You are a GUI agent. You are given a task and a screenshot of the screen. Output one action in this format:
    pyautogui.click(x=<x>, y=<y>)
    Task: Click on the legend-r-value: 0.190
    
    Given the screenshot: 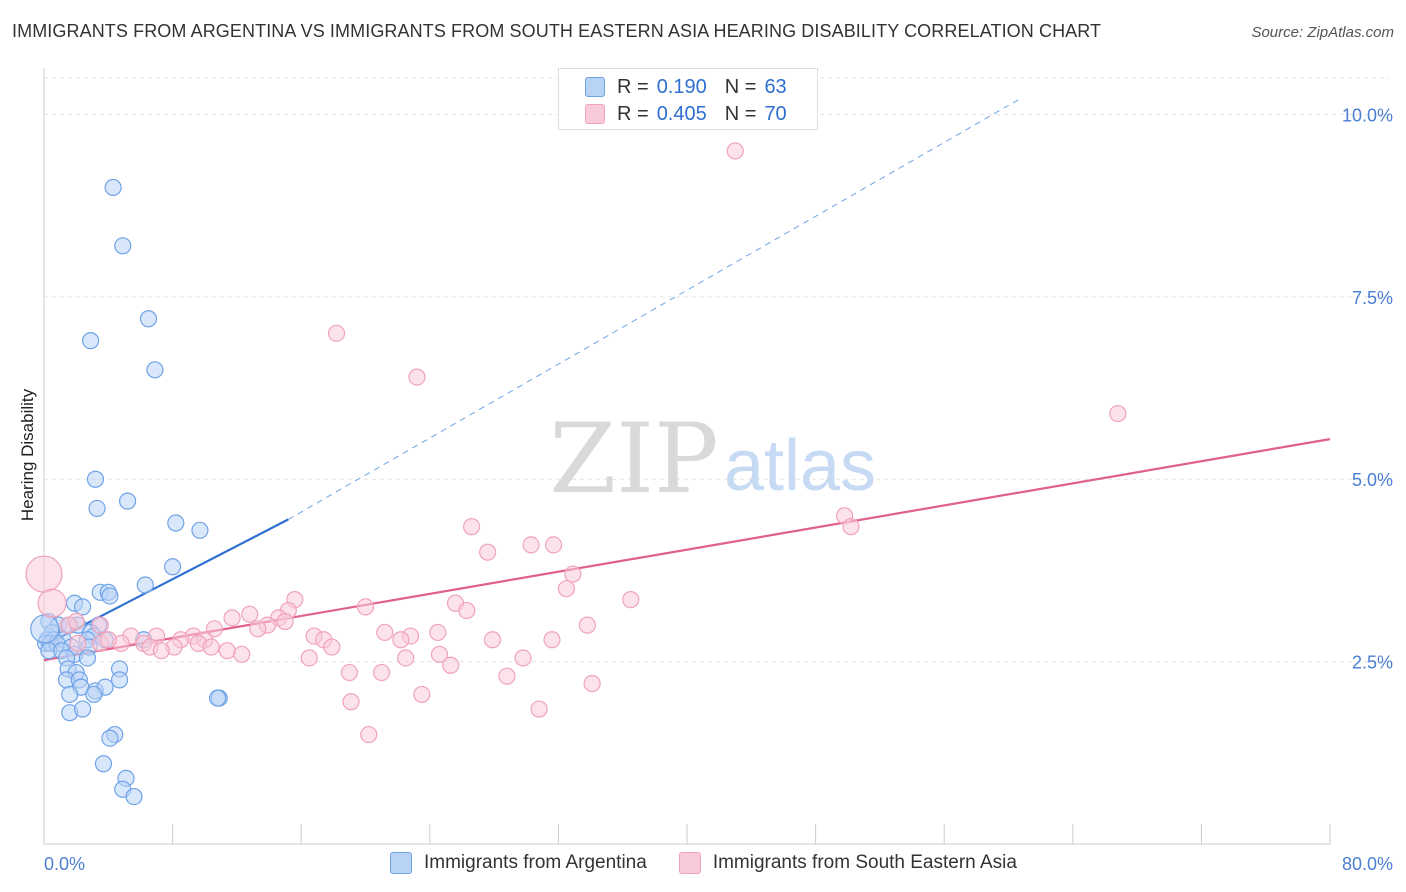 What is the action you would take?
    pyautogui.click(x=681, y=86)
    